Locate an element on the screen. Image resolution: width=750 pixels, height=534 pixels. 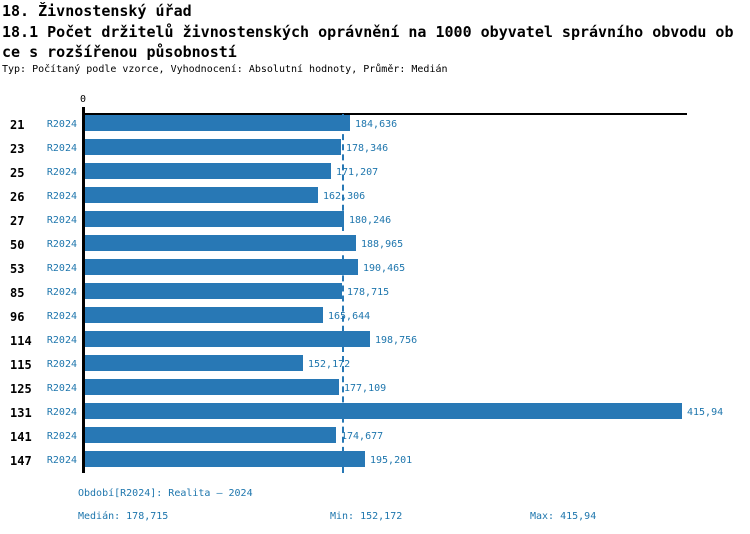
footer-max: Max: 415,94 is located at coordinates (563, 516).